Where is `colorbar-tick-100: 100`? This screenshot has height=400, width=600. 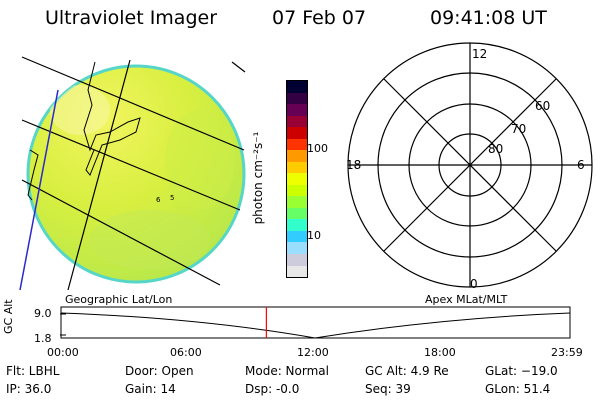 colorbar-tick-100: 100 is located at coordinates (317, 148).